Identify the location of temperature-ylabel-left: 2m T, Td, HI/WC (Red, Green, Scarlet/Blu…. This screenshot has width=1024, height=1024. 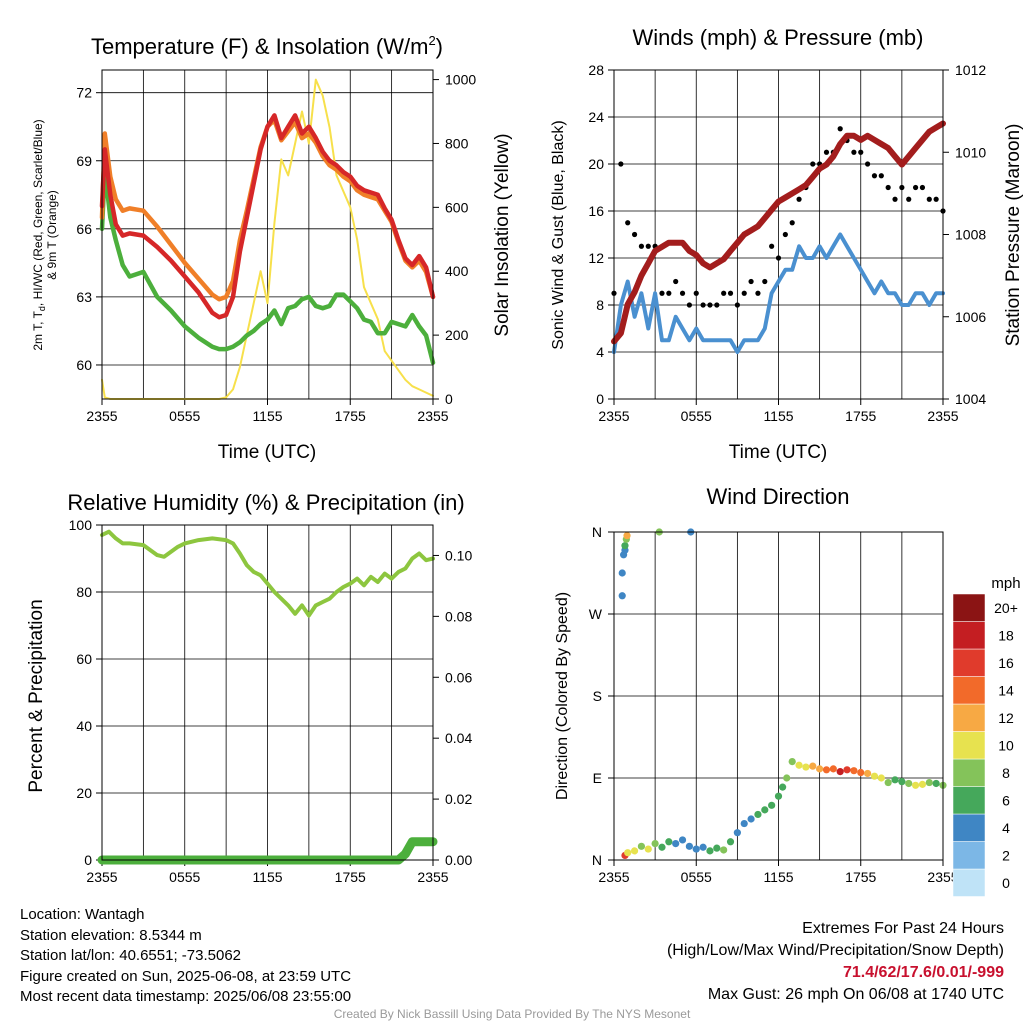
(39, 234).